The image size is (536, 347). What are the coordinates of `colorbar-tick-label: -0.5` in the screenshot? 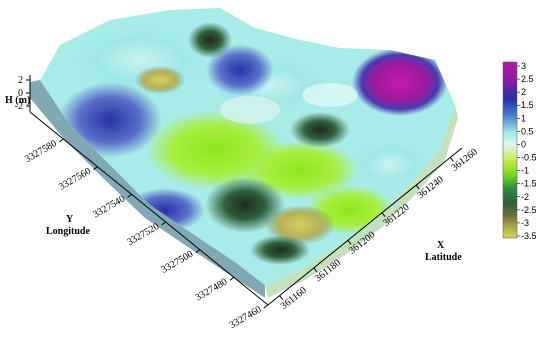 It's located at (528, 158).